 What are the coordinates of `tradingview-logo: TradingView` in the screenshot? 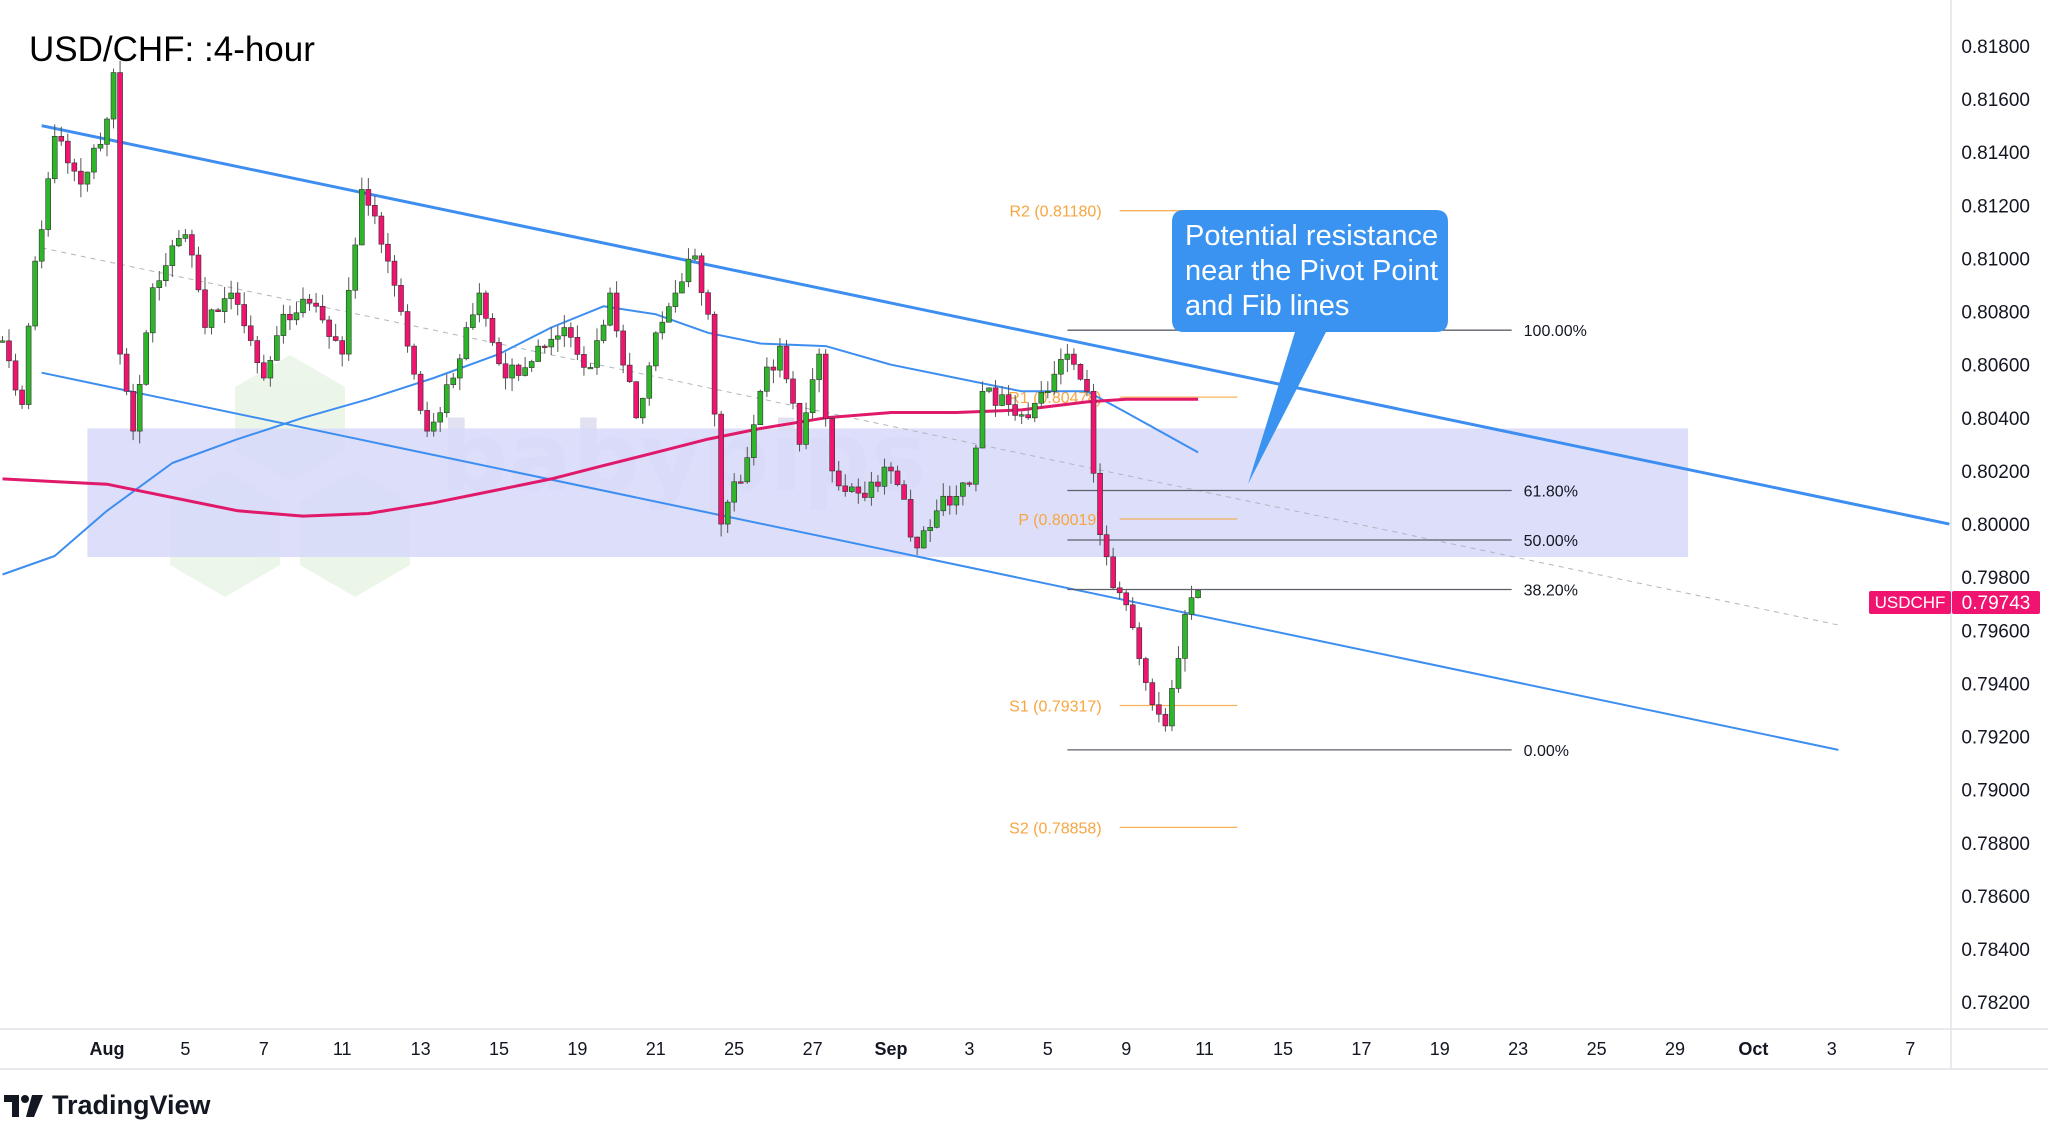 It's located at (107, 1105).